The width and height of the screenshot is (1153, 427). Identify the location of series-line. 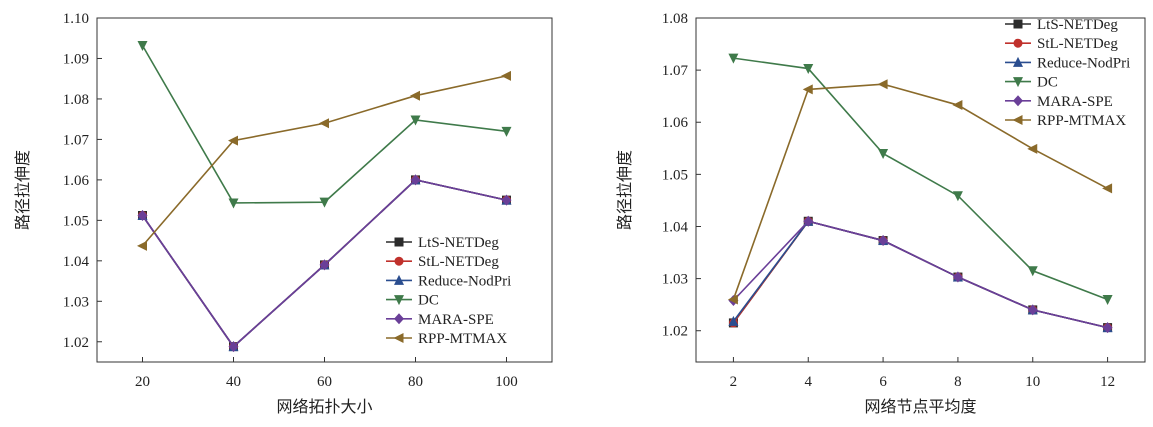
(920, 274).